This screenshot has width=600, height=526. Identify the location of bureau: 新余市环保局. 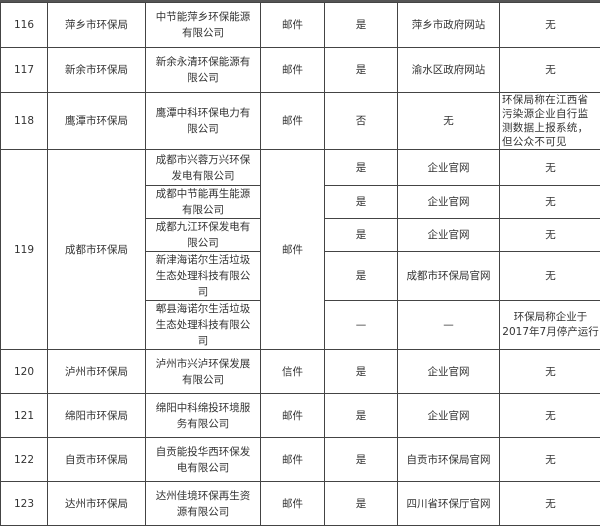
(97, 70).